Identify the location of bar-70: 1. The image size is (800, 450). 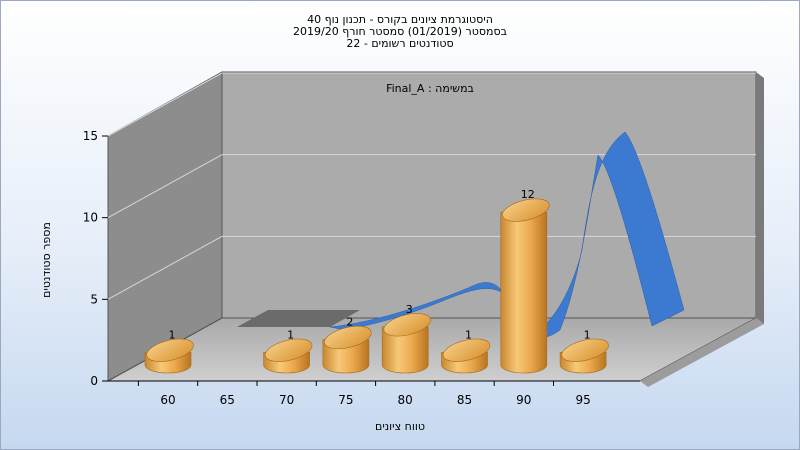
(288, 351).